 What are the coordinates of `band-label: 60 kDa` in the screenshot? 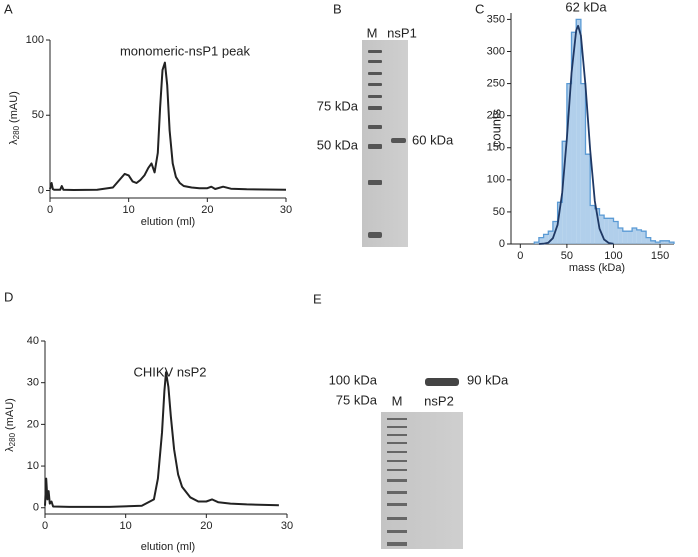 It's located at (433, 139).